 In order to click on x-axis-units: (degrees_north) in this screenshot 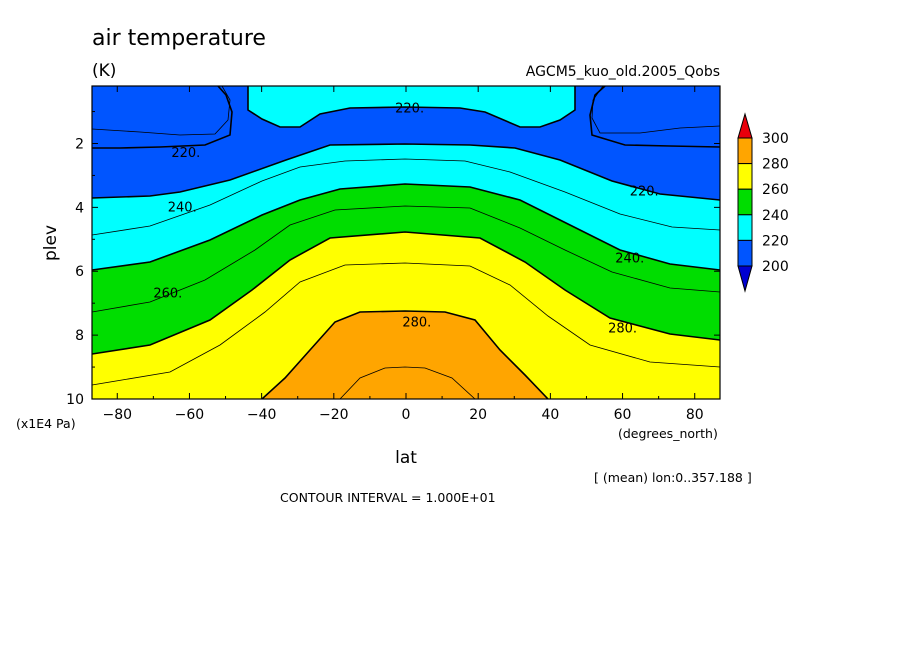, I will do `click(668, 433)`.